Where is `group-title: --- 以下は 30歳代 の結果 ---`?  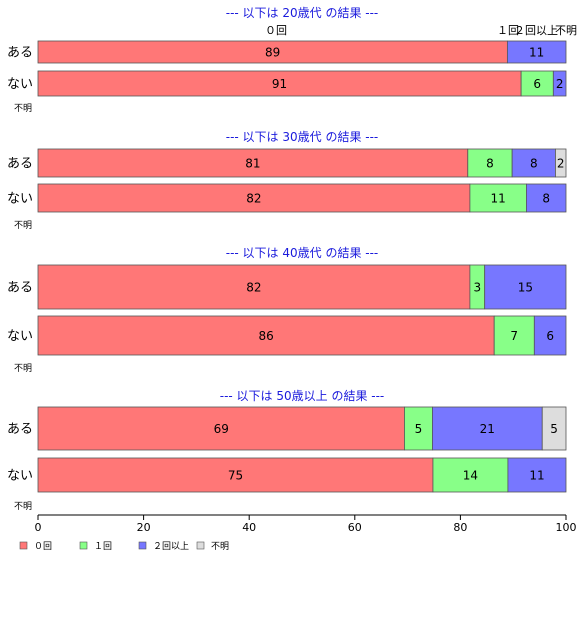
group-title: --- 以下は 30歳代 の結果 --- is located at coordinates (302, 137).